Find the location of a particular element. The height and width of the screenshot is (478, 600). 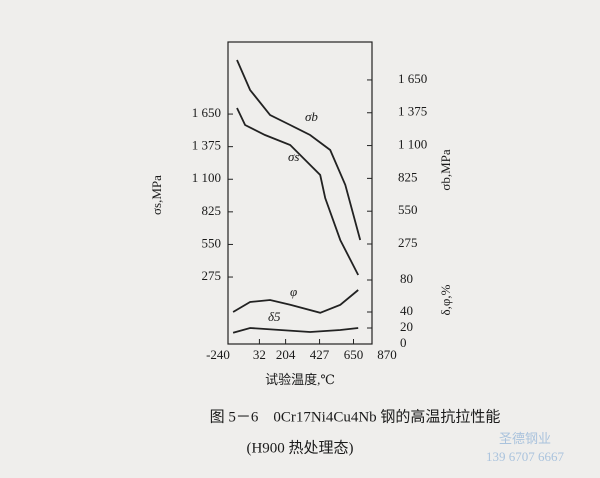

y3-tick-label: 20 is located at coordinates (406, 326).